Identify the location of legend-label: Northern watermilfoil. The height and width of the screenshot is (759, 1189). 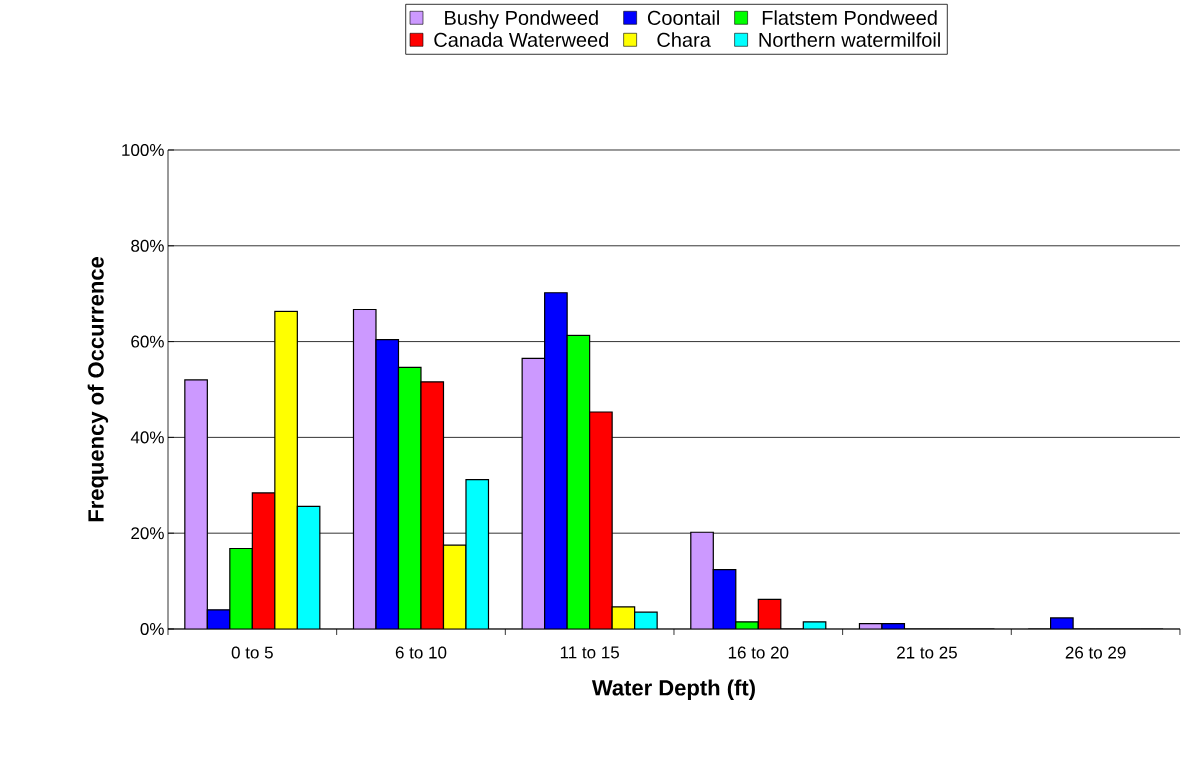
(849, 39).